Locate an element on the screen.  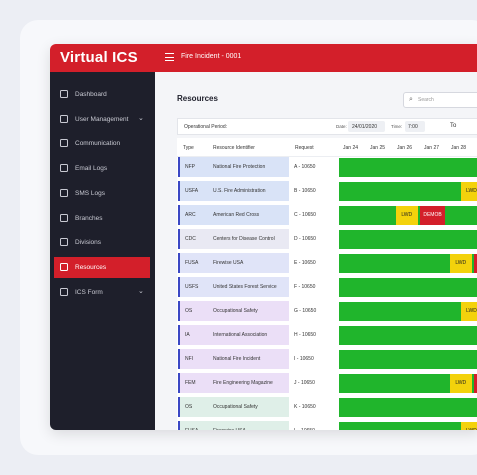
identifier-cell: National Fire Incident is located at coordinates (248, 359).